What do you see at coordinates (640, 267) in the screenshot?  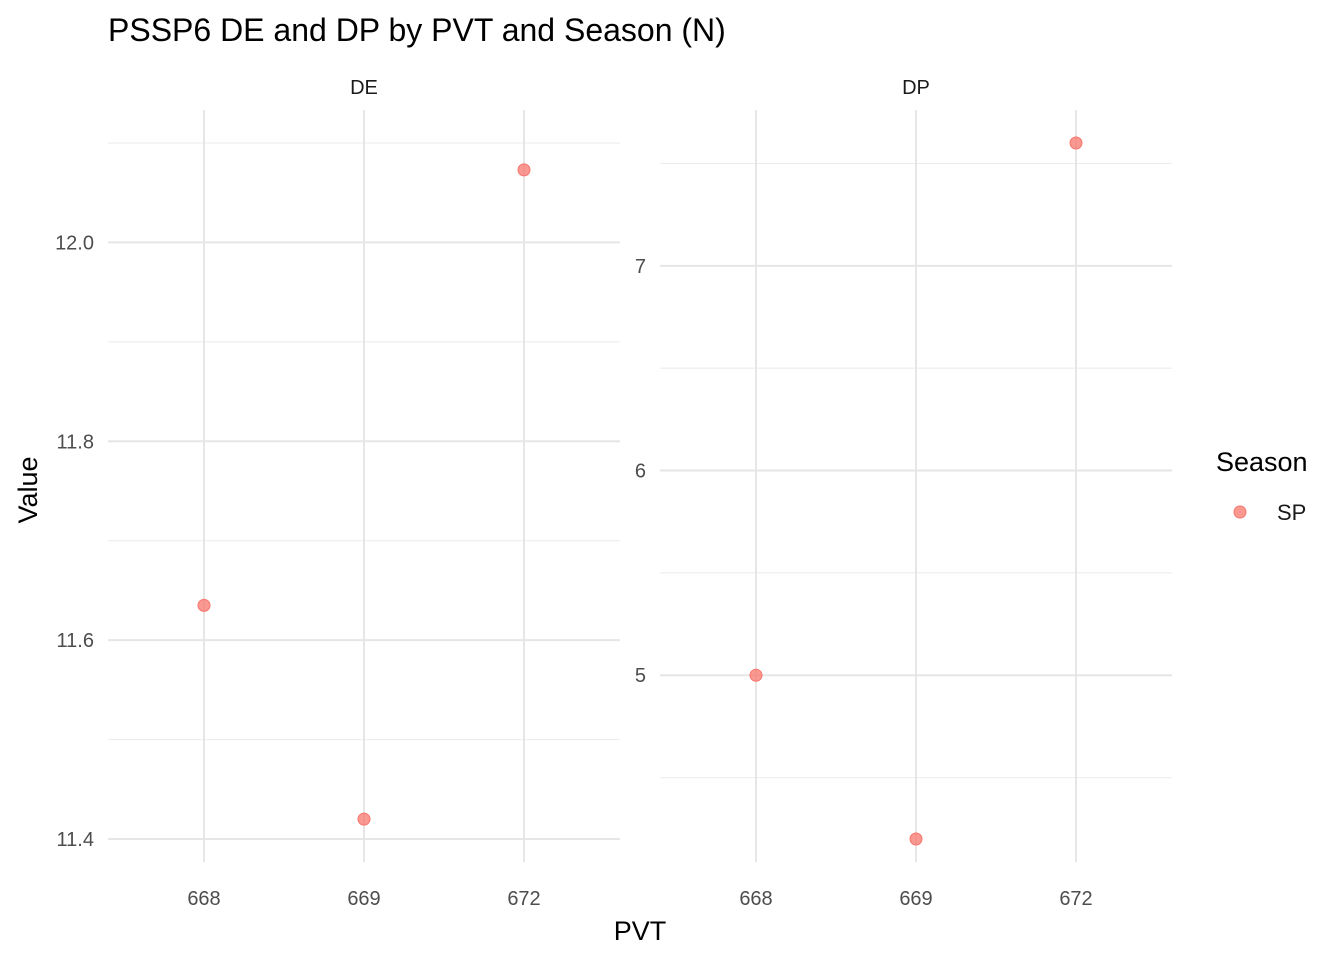 I see `panel-dp-y-tick-label: 7` at bounding box center [640, 267].